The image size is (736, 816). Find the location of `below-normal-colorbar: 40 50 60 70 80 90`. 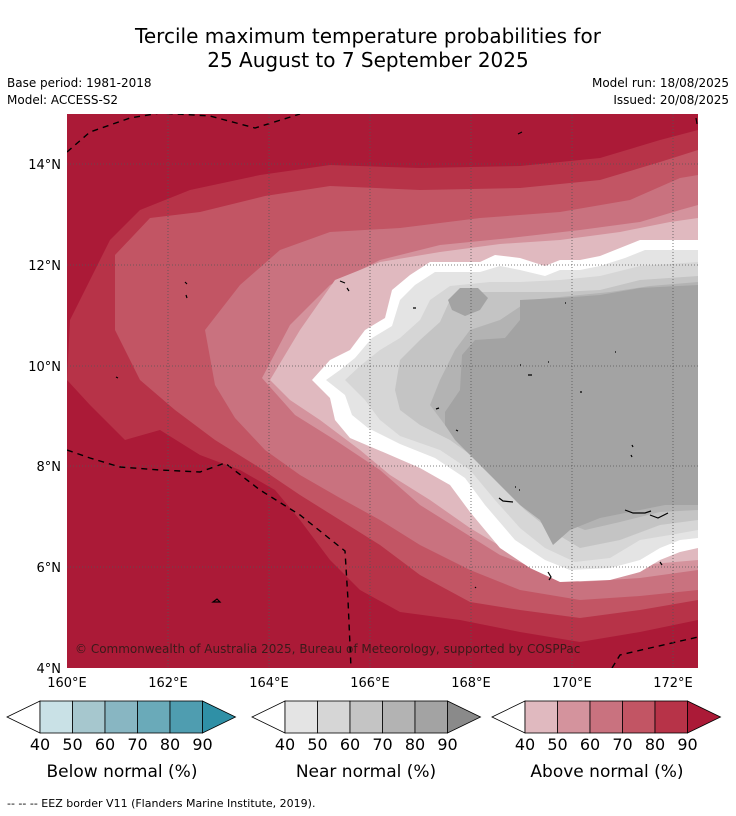

below-normal-colorbar: 40 50 60 70 80 90 is located at coordinates (121, 727).